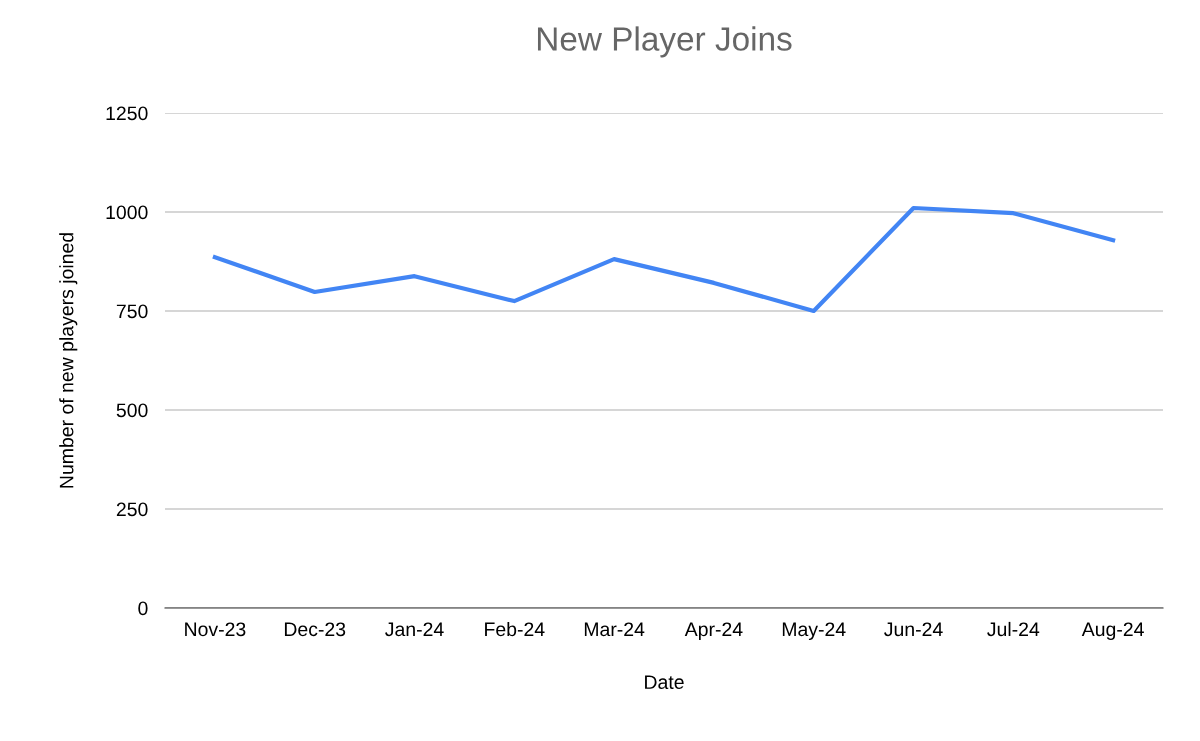  Describe the element at coordinates (132, 509) in the screenshot. I see `y-tick-label: 250` at that location.